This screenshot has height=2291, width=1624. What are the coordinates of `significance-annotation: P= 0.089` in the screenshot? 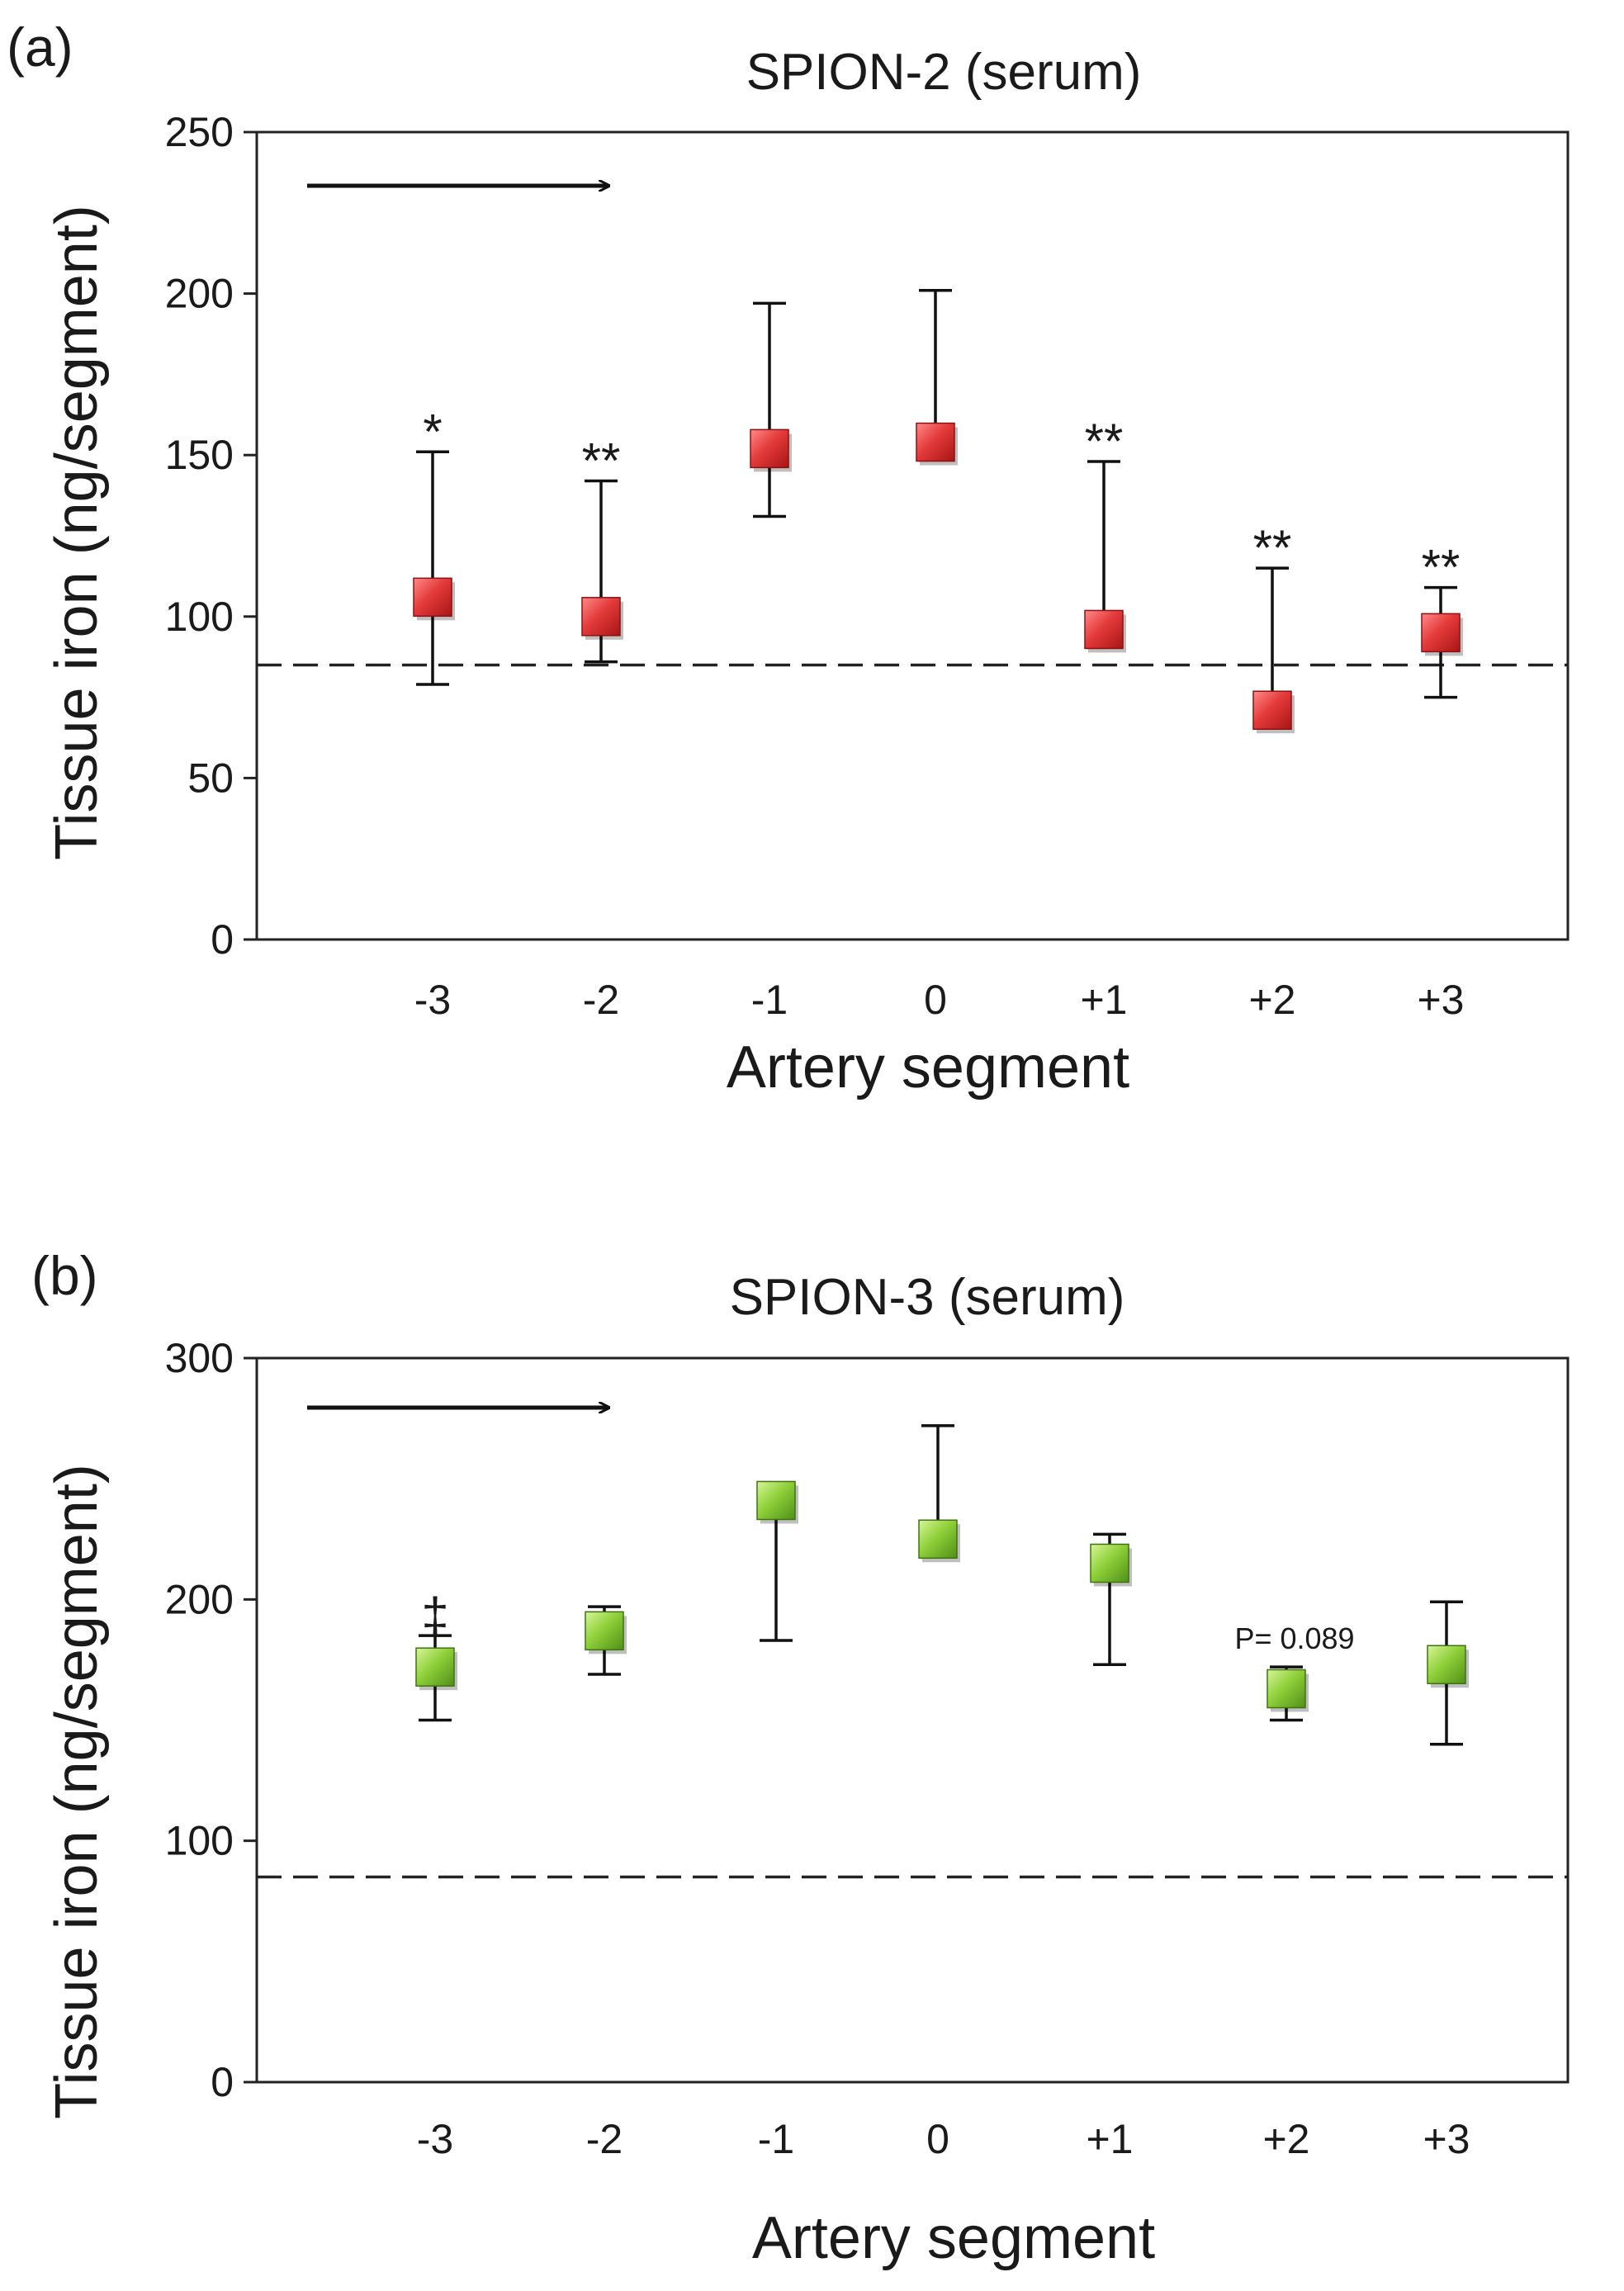 It's located at (1294, 1638).